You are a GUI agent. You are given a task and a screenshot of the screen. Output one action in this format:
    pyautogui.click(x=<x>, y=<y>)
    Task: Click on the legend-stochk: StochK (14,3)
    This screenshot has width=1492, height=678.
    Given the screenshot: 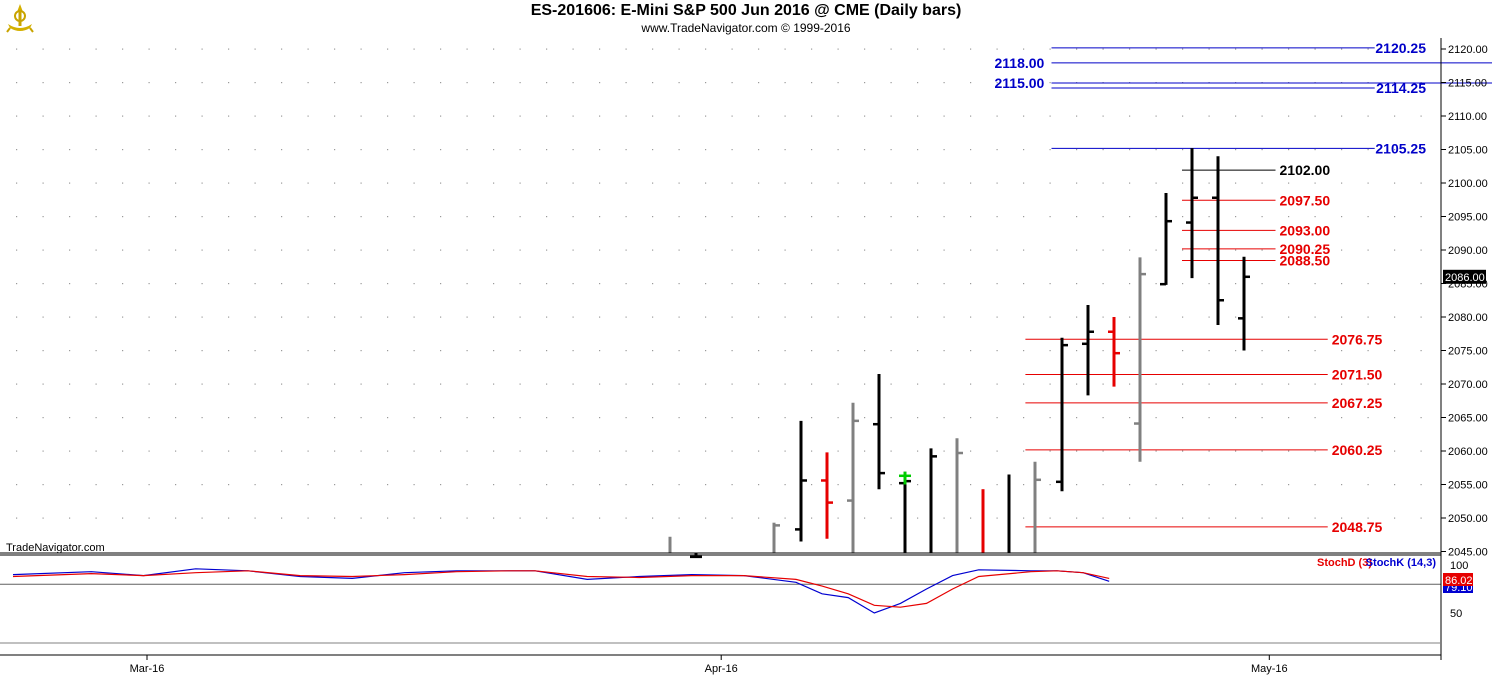 What is the action you would take?
    pyautogui.click(x=1401, y=563)
    